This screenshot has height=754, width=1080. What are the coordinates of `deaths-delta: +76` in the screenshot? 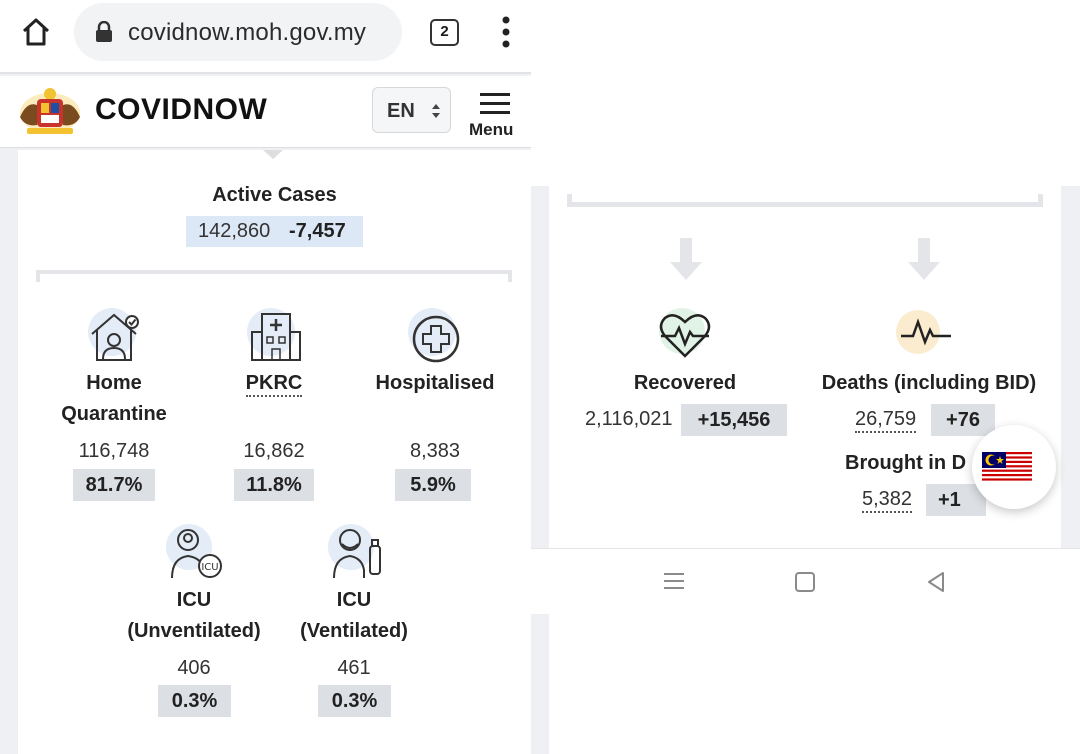 It's located at (963, 420).